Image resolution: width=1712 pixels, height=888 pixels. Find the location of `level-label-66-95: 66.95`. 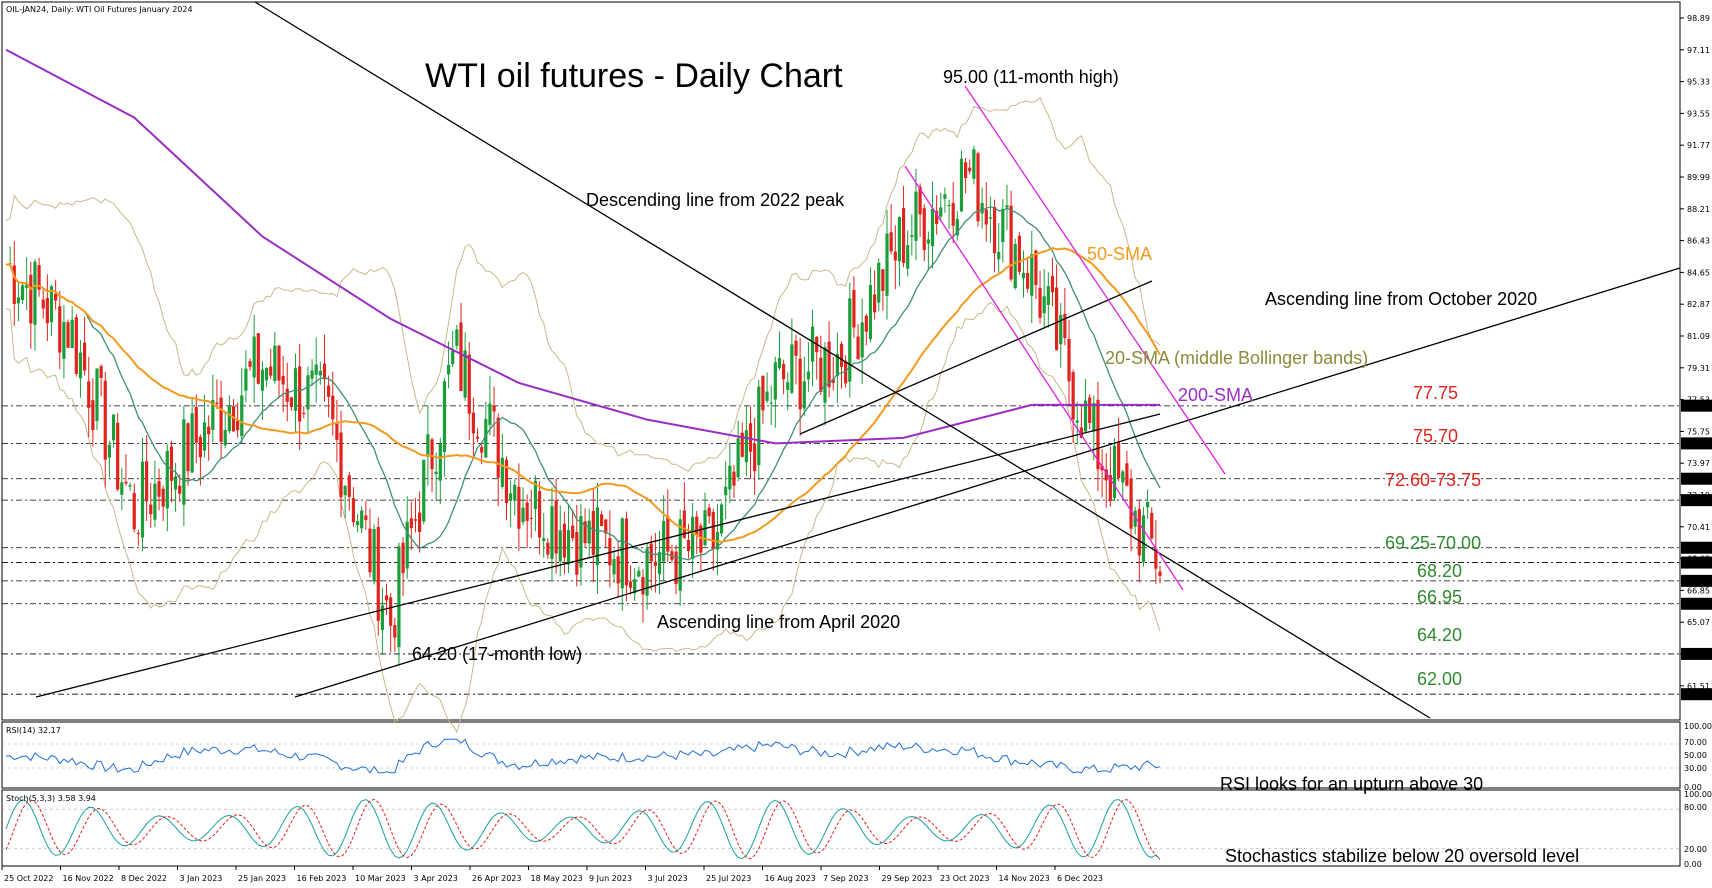

level-label-66-95: 66.95 is located at coordinates (1439, 597).